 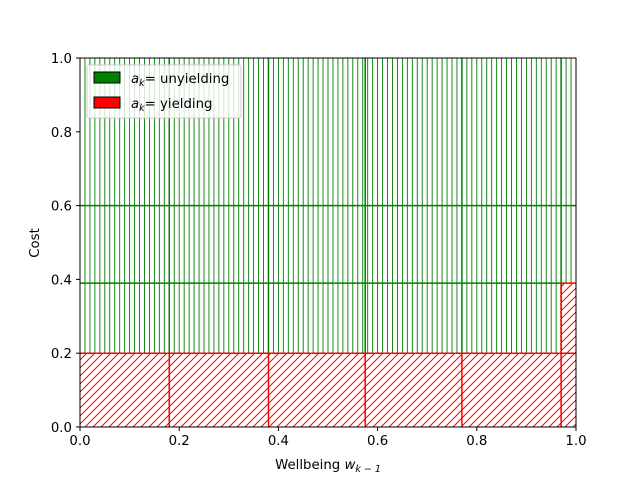 I want to click on x-tick-label: 0.8, so click(x=476, y=441).